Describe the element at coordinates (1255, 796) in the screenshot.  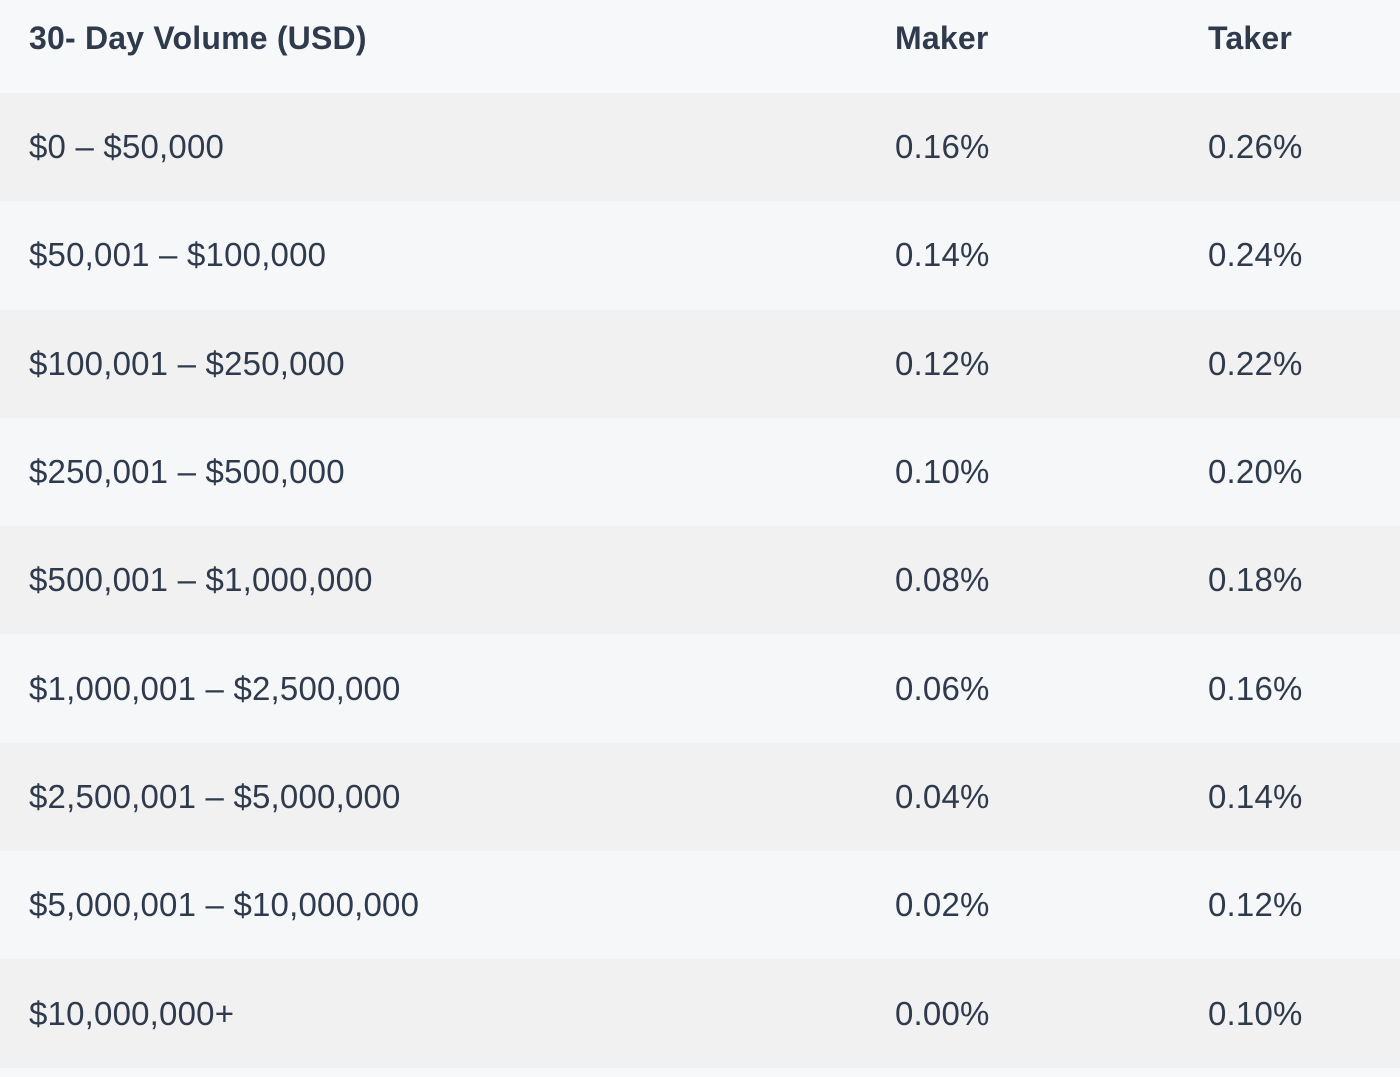
I see `taker-fee-cell: 0.14%` at that location.